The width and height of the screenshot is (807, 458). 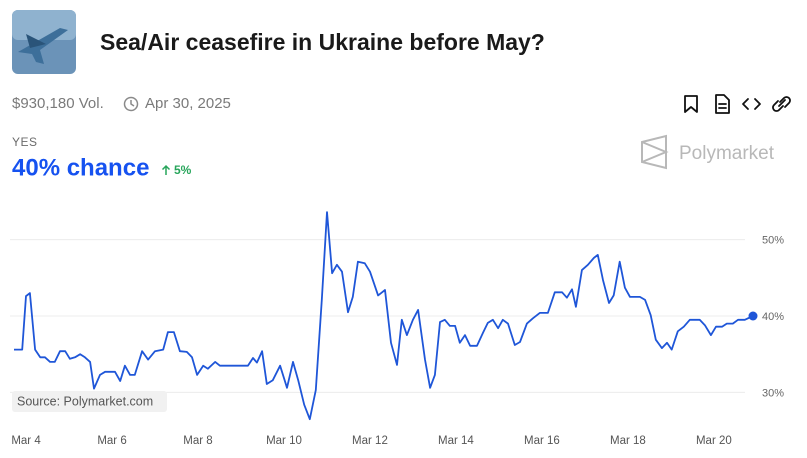 What do you see at coordinates (714, 441) in the screenshot?
I see `x-tick-label: Mar 20` at bounding box center [714, 441].